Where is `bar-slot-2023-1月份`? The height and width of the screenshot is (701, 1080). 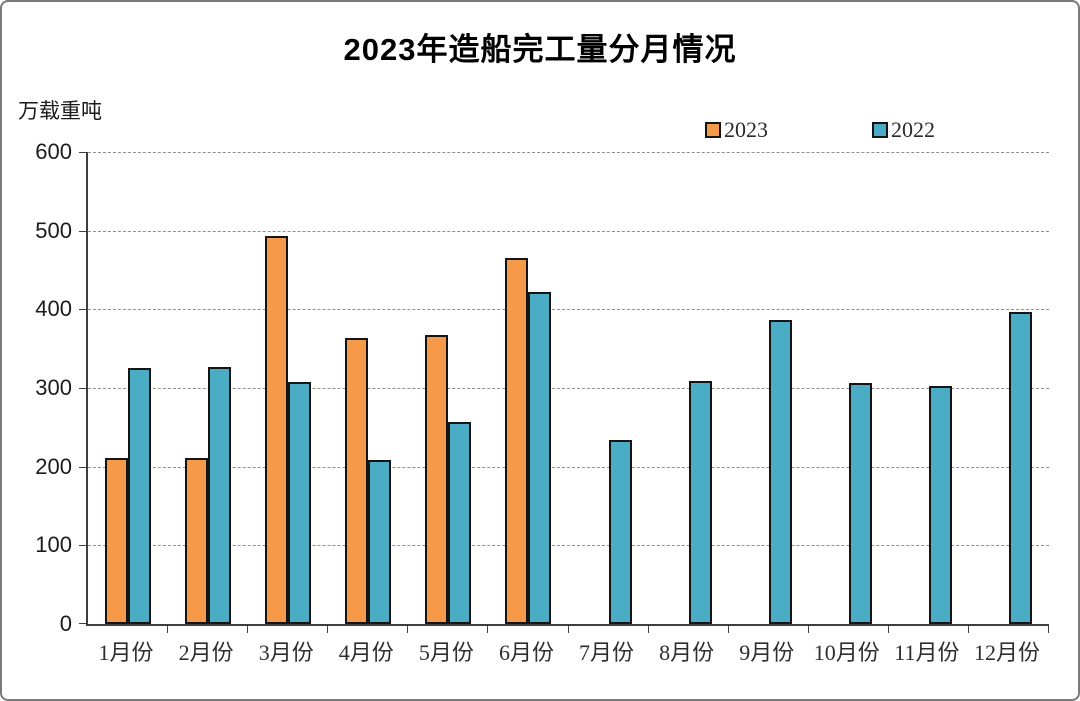 bar-slot-2023-1月份 is located at coordinates (117, 388).